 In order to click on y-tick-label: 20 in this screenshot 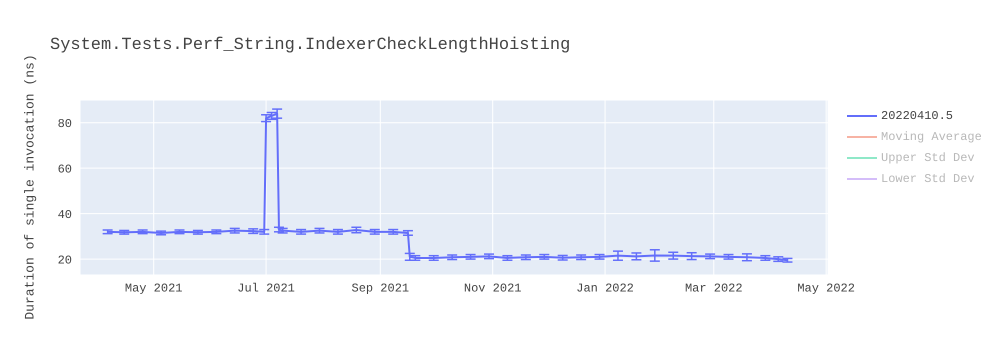, I will do `click(65, 260)`.